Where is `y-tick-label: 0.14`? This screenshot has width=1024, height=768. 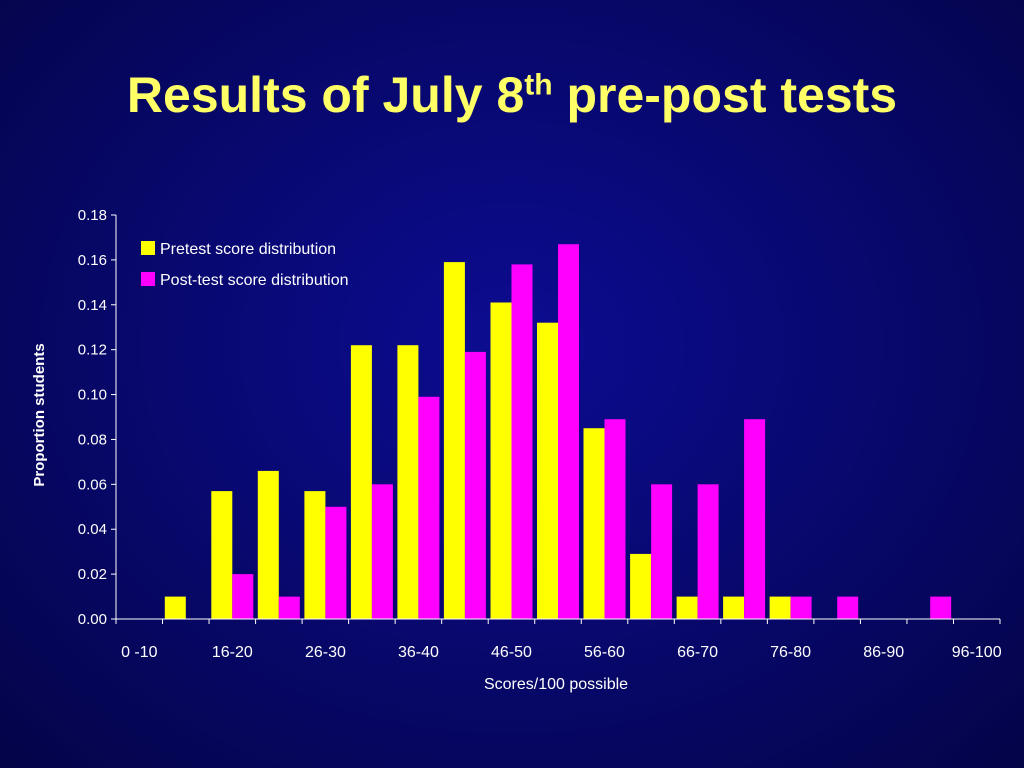 y-tick-label: 0.14 is located at coordinates (92, 305).